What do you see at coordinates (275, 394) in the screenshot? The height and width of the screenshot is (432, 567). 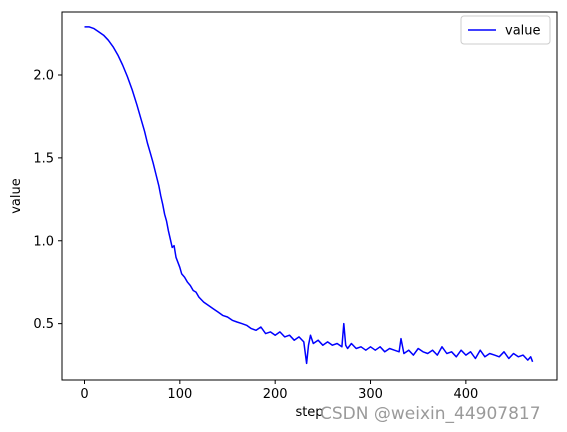 I see `x-tick-label: 200` at bounding box center [275, 394].